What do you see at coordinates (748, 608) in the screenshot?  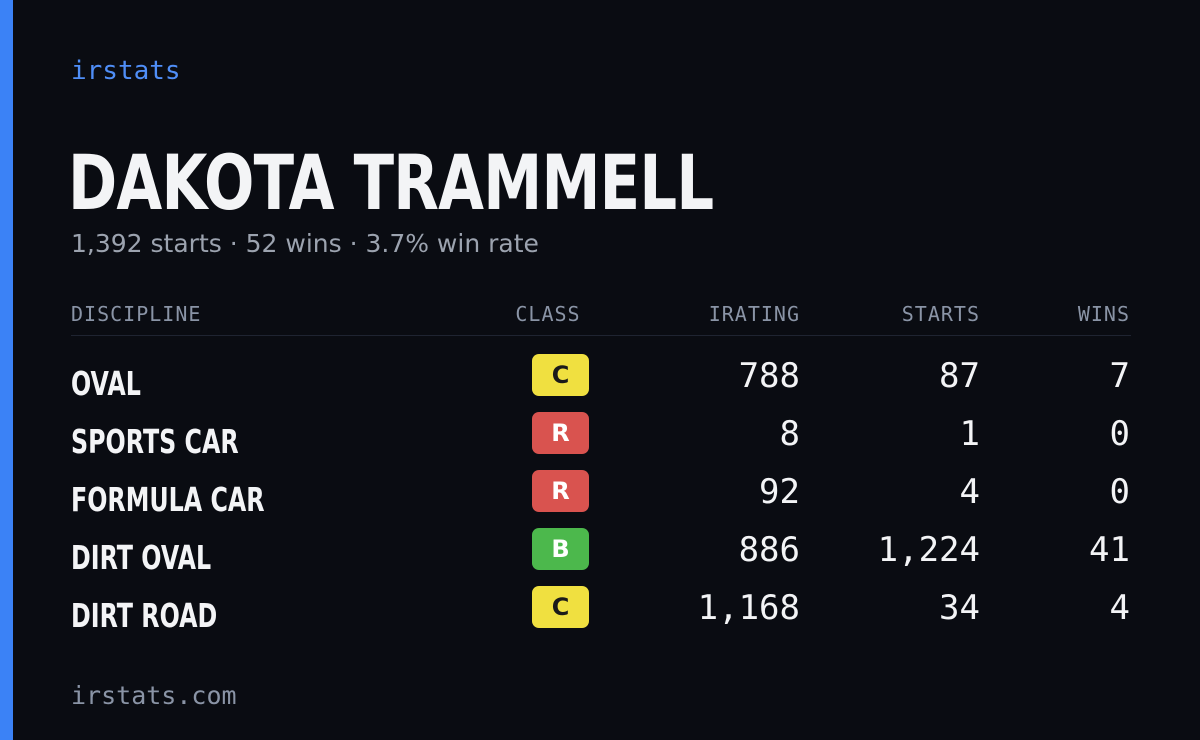 I see `irating-value: 1,168` at bounding box center [748, 608].